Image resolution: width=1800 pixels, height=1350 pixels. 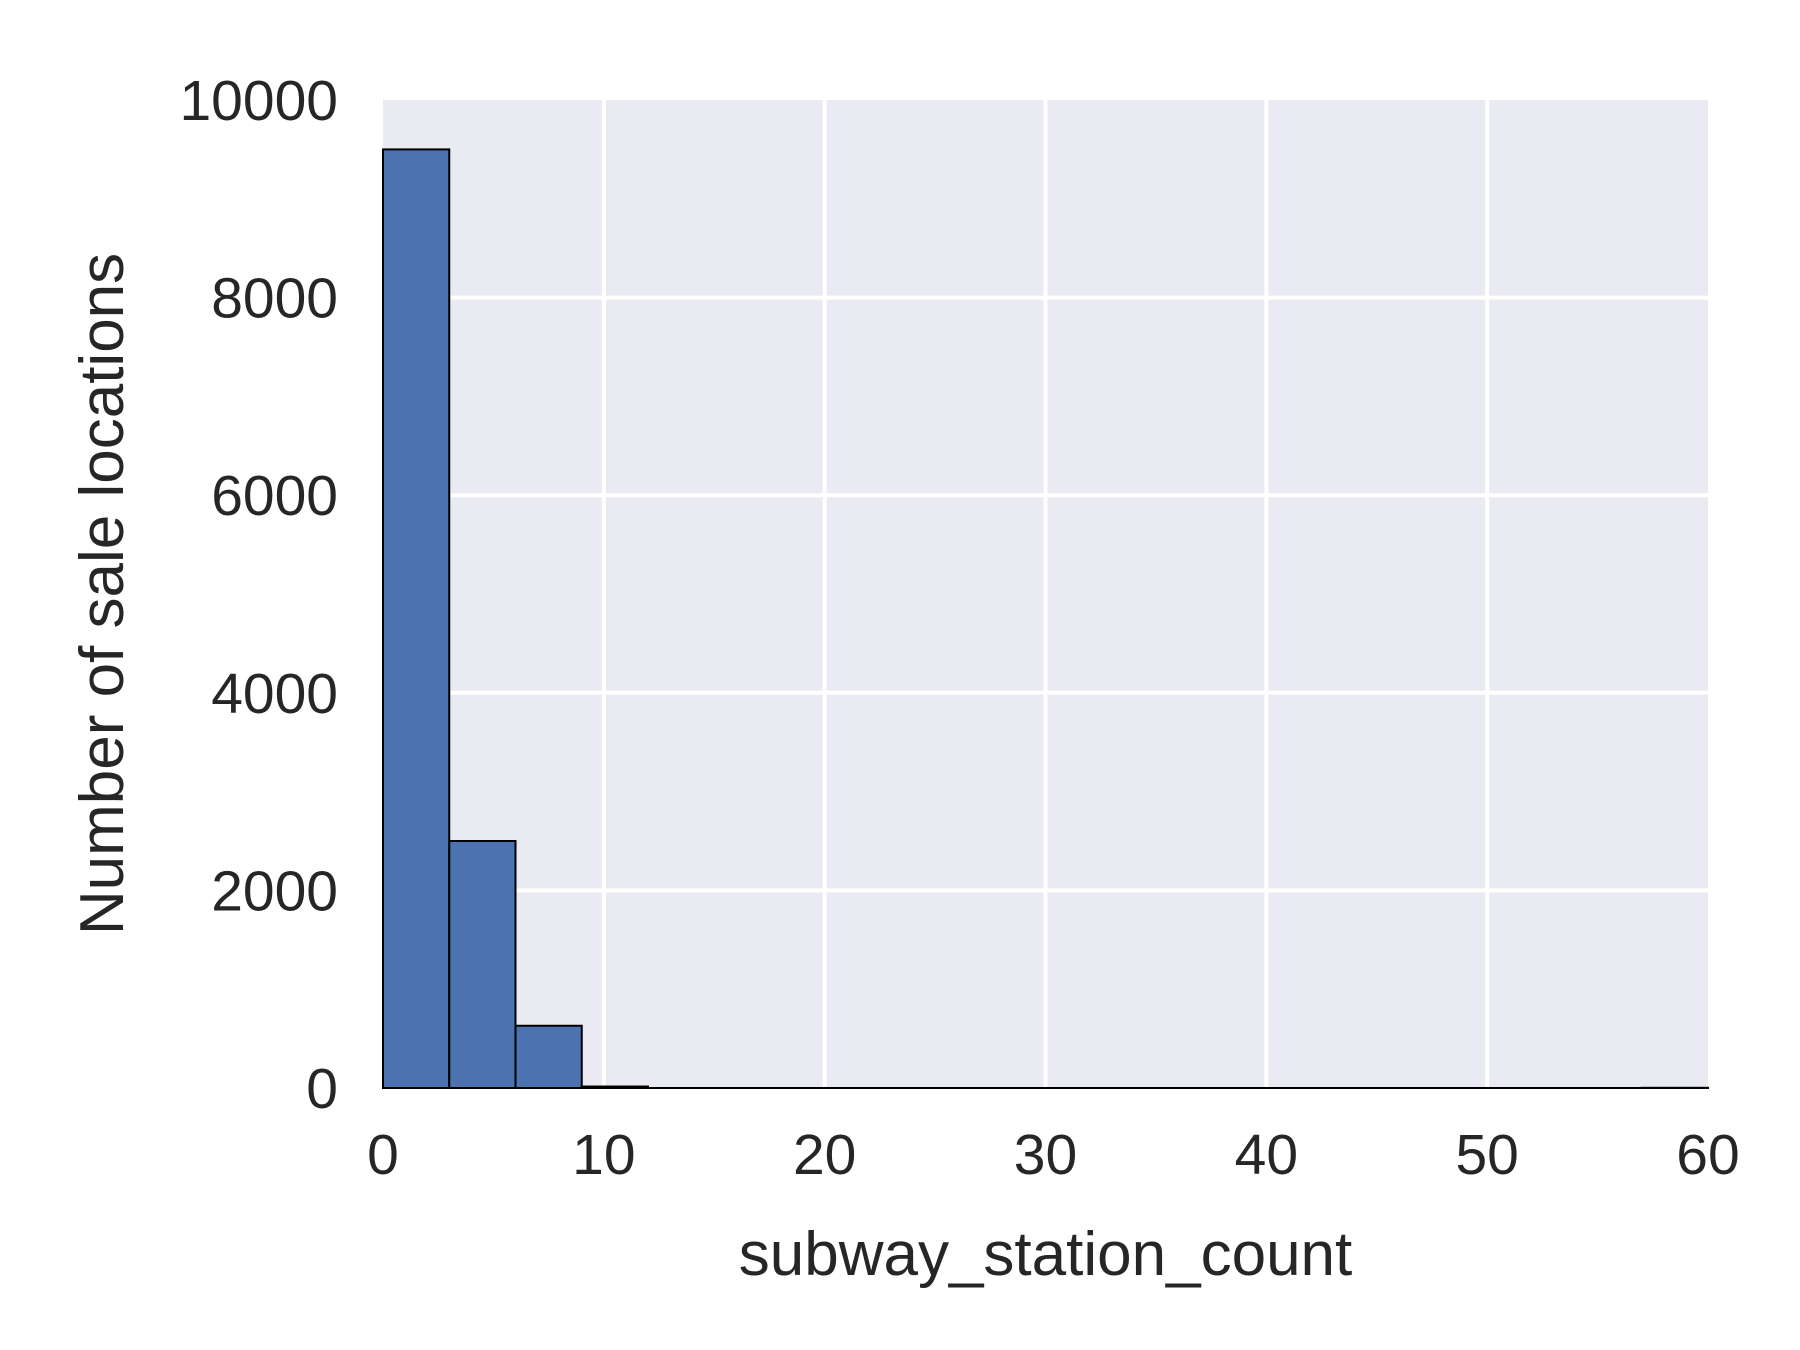 What do you see at coordinates (1045, 1155) in the screenshot?
I see `x-tick-label: 30` at bounding box center [1045, 1155].